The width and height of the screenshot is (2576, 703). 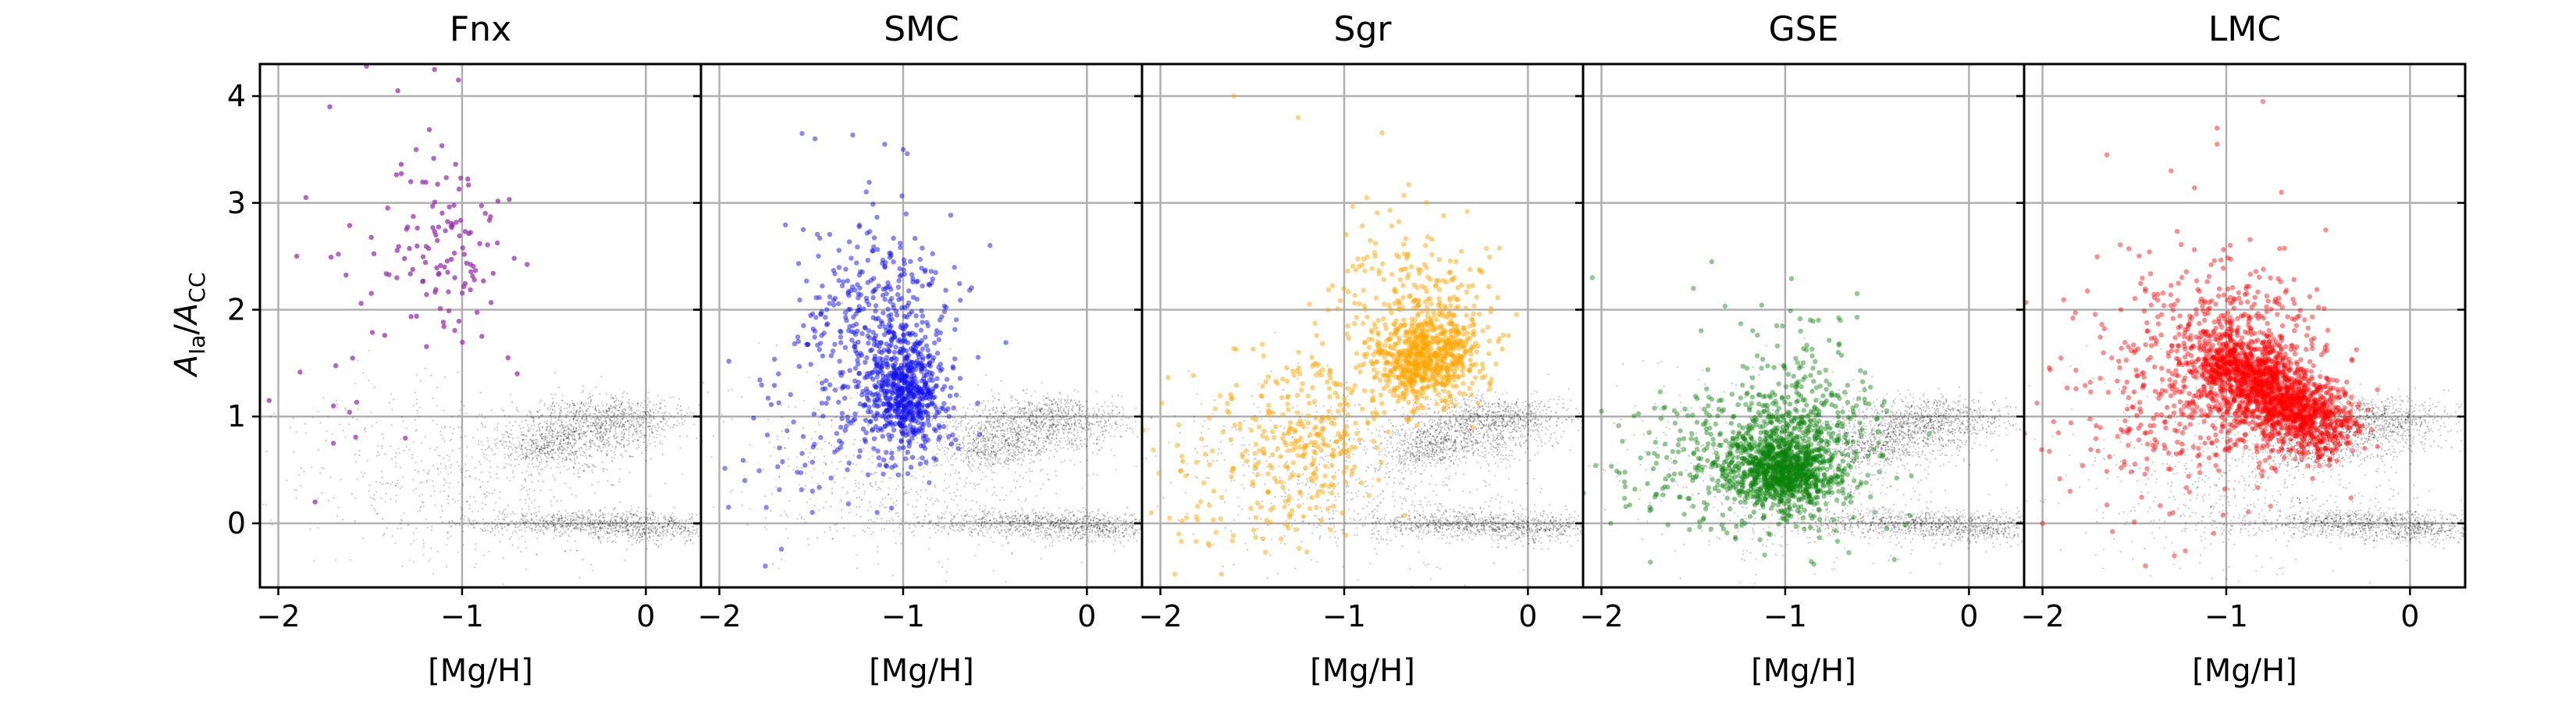 What do you see at coordinates (480, 671) in the screenshot?
I see `x-axis-label: [Mg/H]` at bounding box center [480, 671].